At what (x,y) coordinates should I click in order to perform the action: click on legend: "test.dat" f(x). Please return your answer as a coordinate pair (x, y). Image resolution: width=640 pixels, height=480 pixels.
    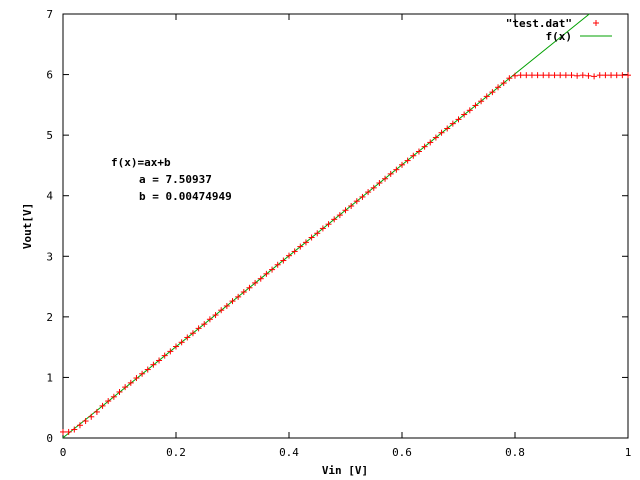
    Looking at the image, I should click on (559, 30).